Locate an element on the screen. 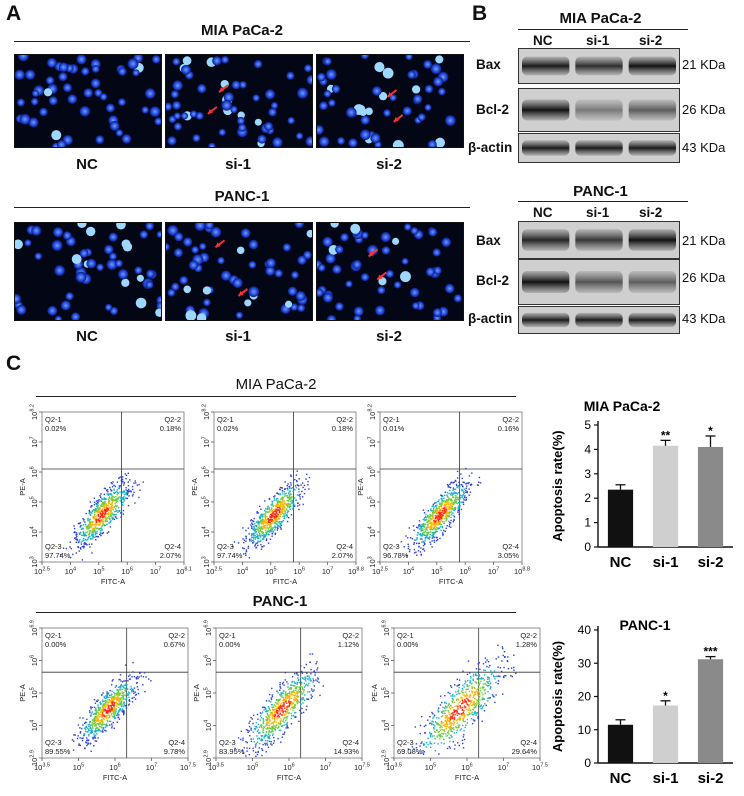  quadrant-name: Q2-4 is located at coordinates (528, 742).